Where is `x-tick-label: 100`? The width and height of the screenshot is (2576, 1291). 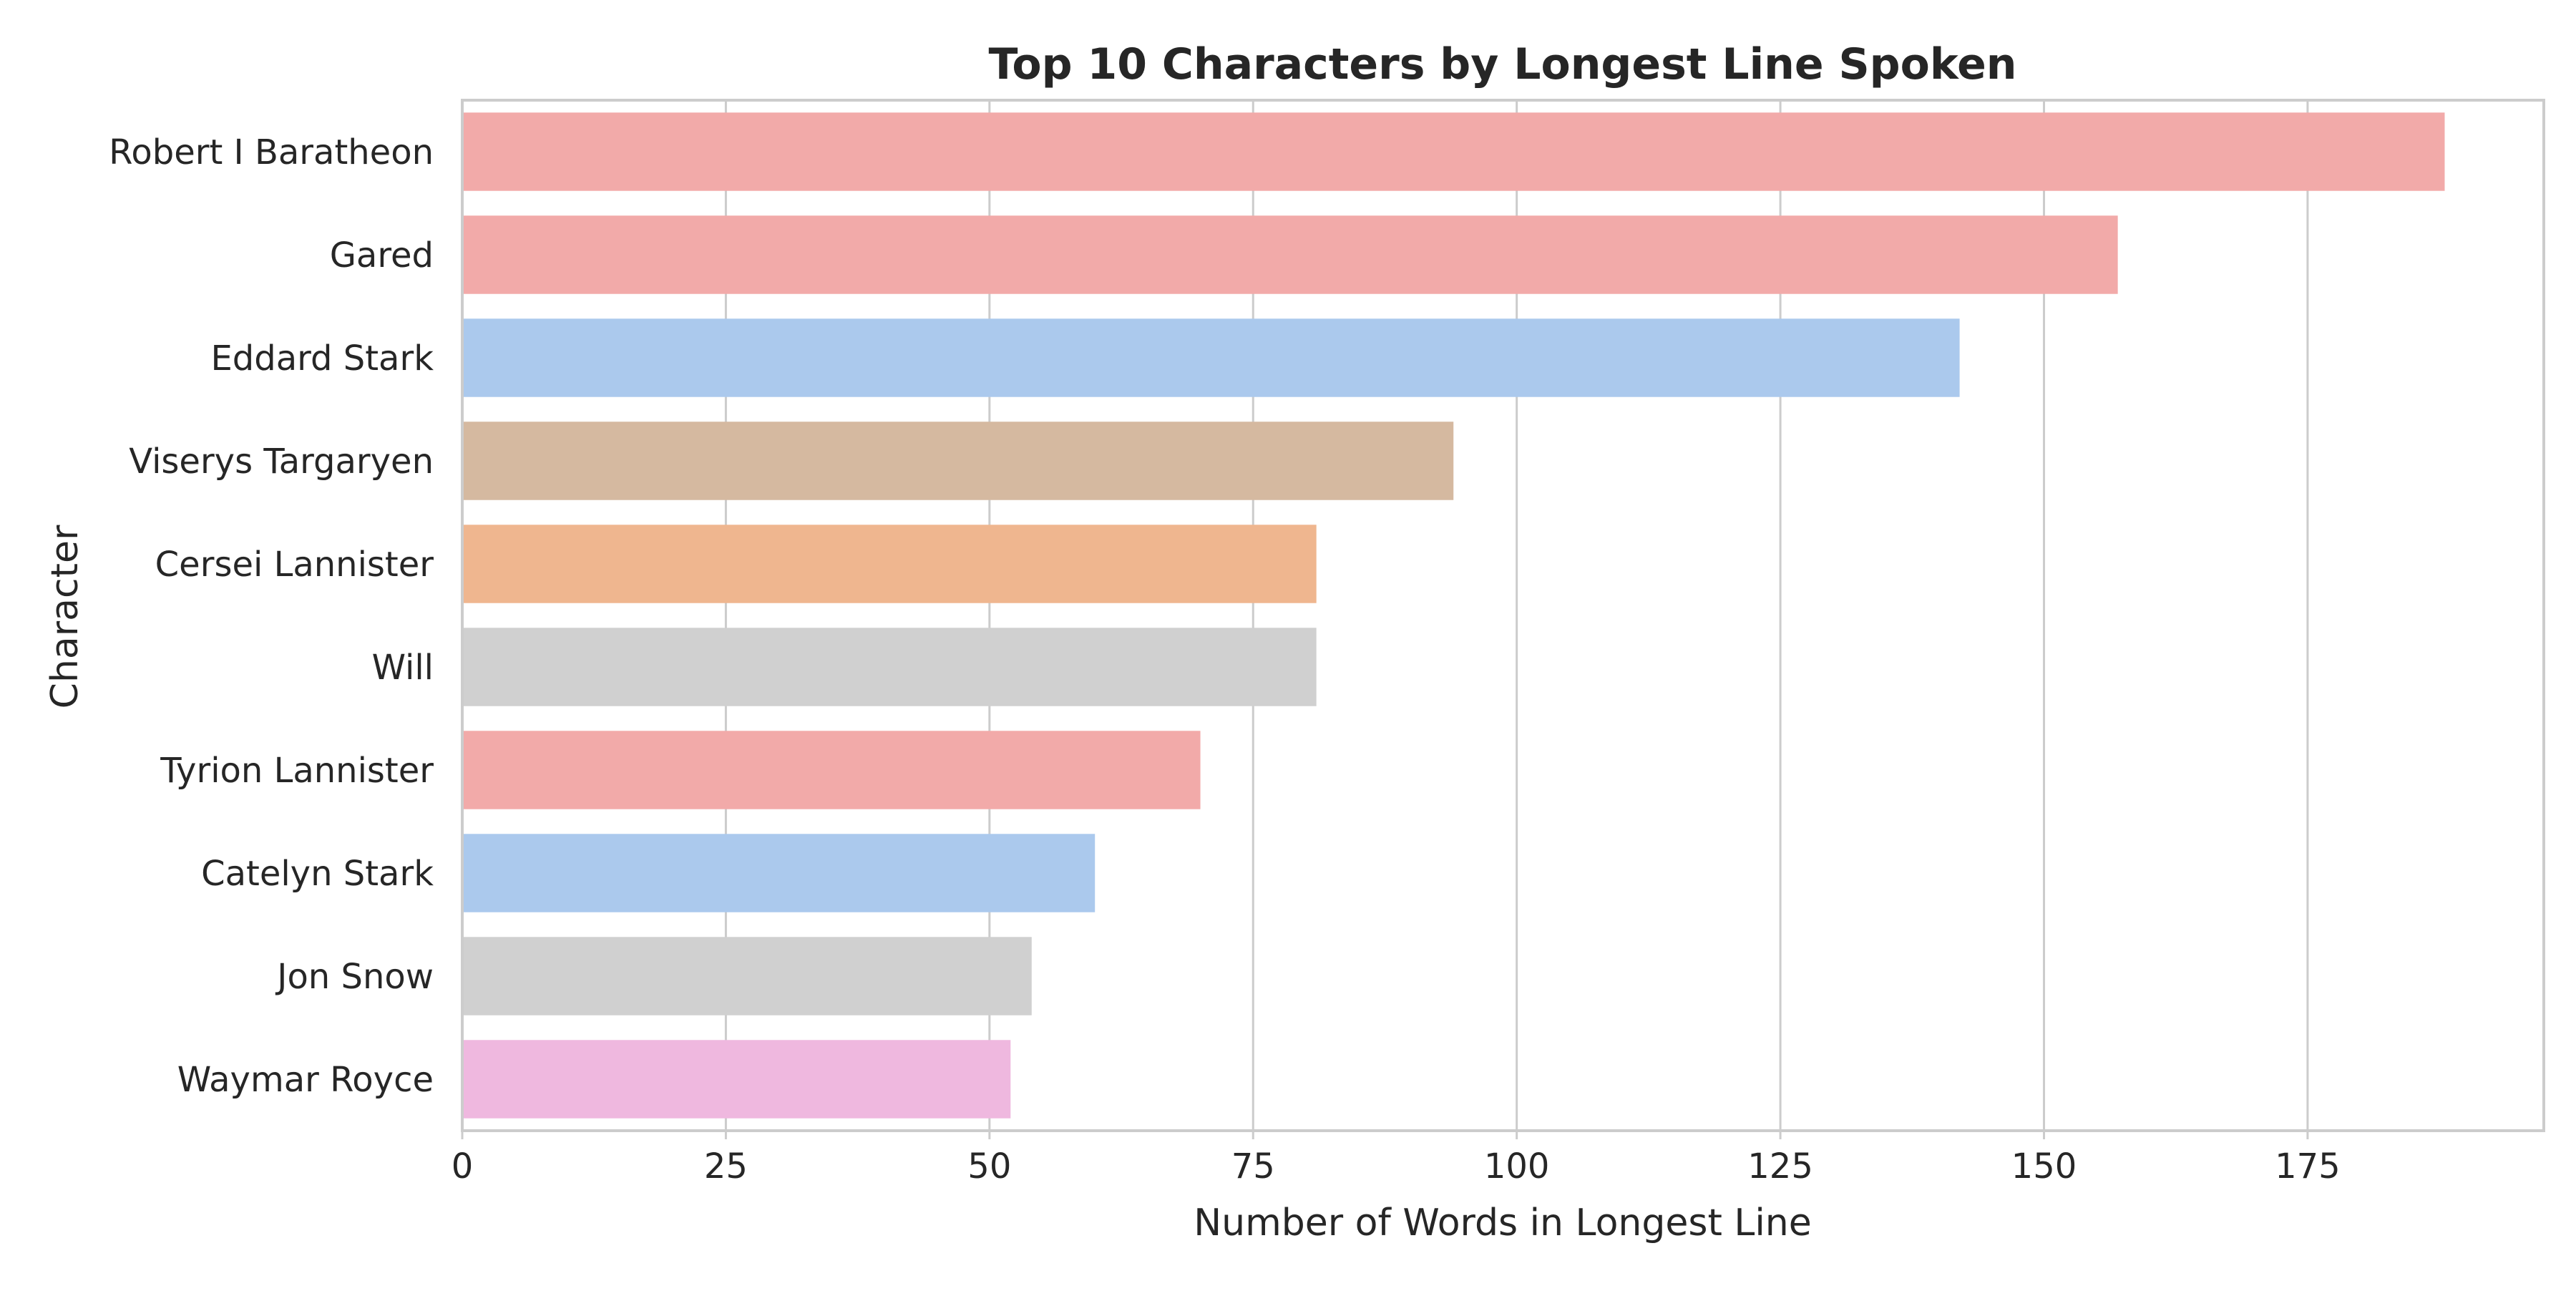 x-tick-label: 100 is located at coordinates (1517, 1166).